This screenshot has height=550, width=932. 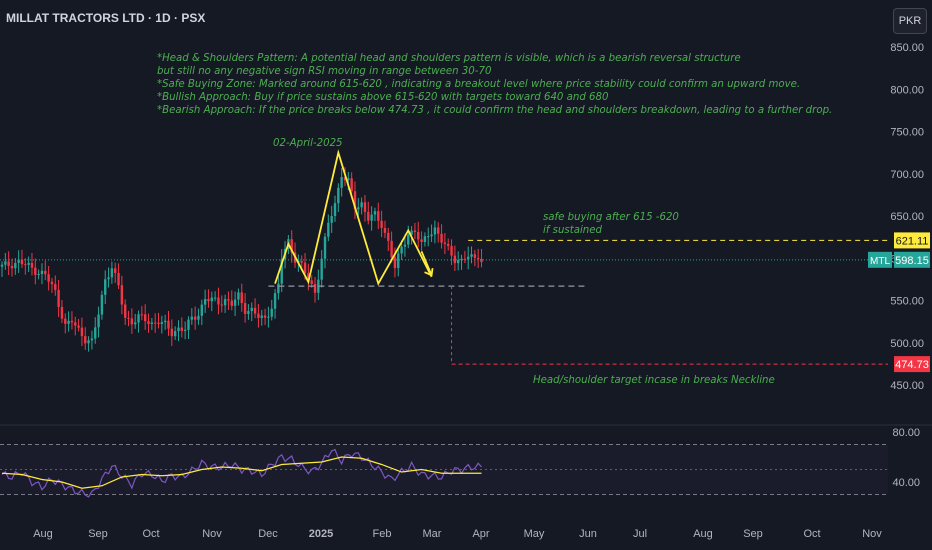 I want to click on price-tick-label: 650.00, so click(x=907, y=217).